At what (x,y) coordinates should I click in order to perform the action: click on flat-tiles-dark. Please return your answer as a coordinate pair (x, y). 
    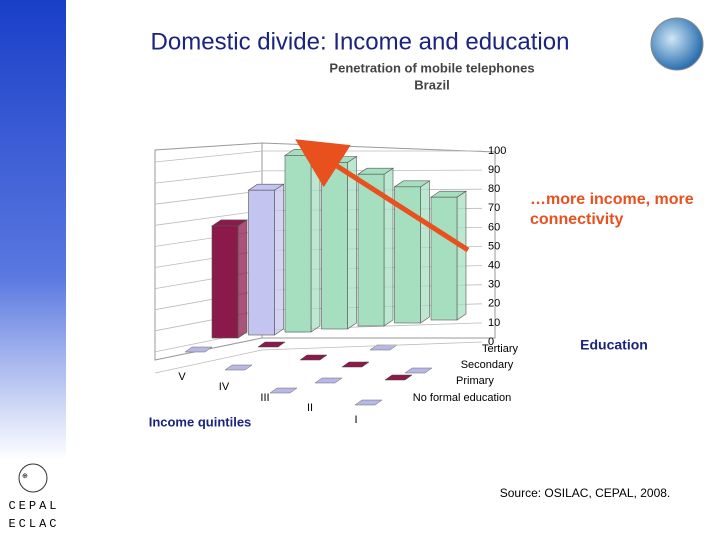
    Looking at the image, I should click on (335, 361).